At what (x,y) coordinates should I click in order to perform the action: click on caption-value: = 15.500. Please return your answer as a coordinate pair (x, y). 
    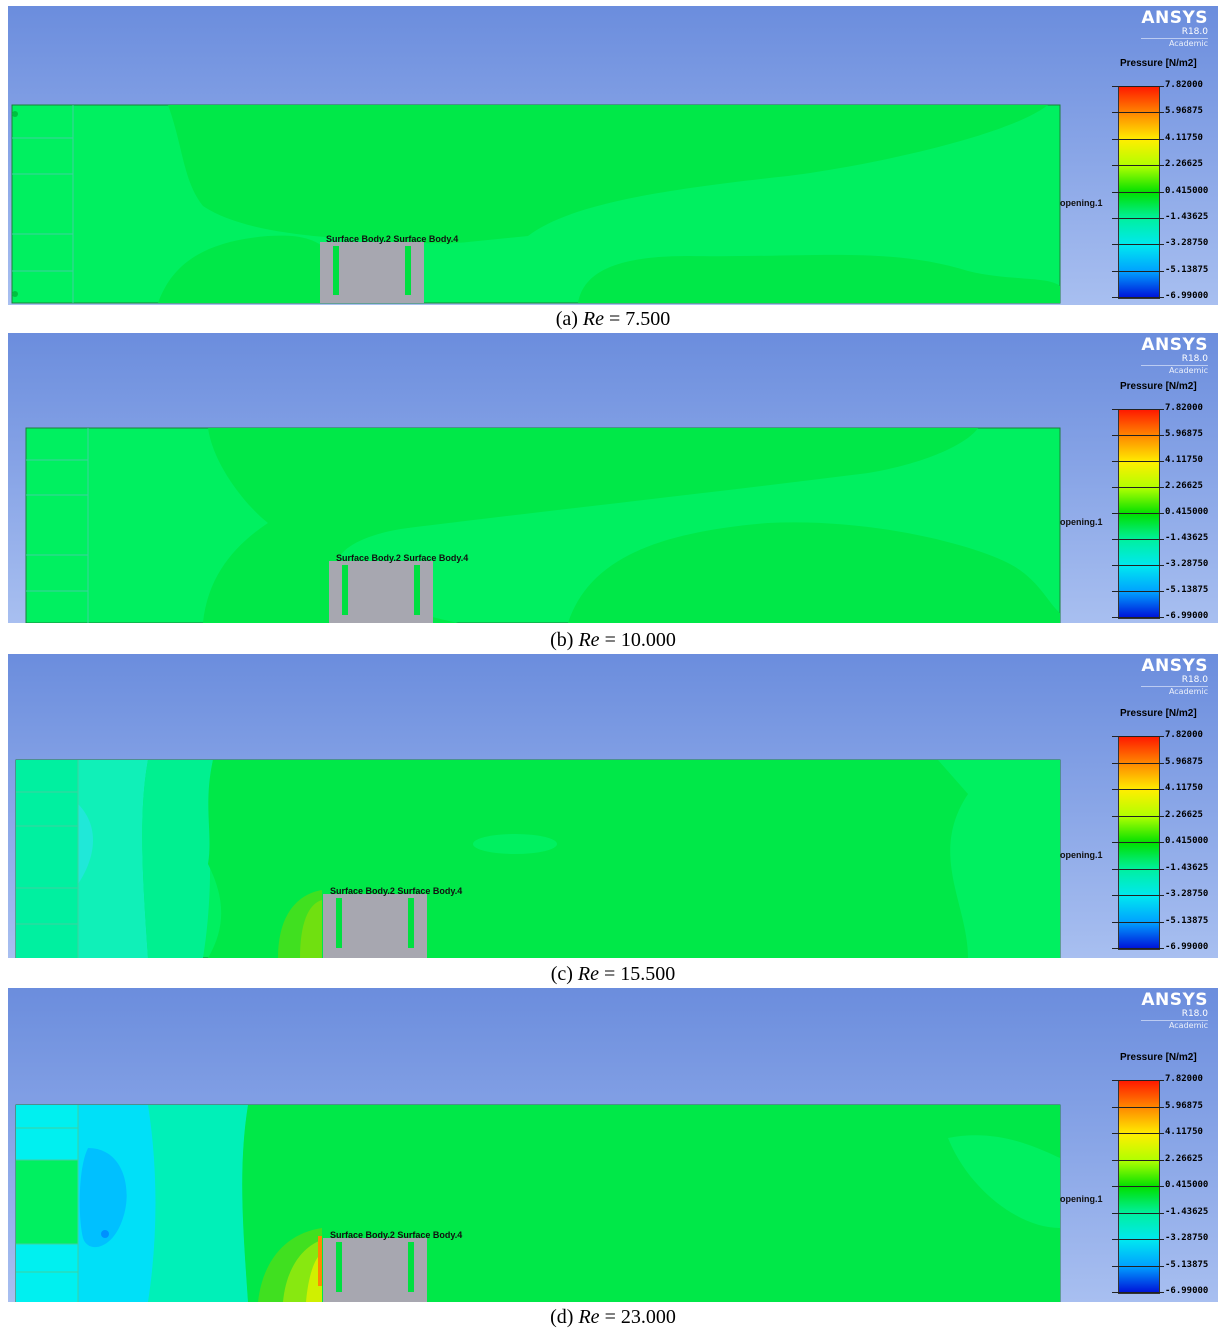
    Looking at the image, I should click on (640, 974).